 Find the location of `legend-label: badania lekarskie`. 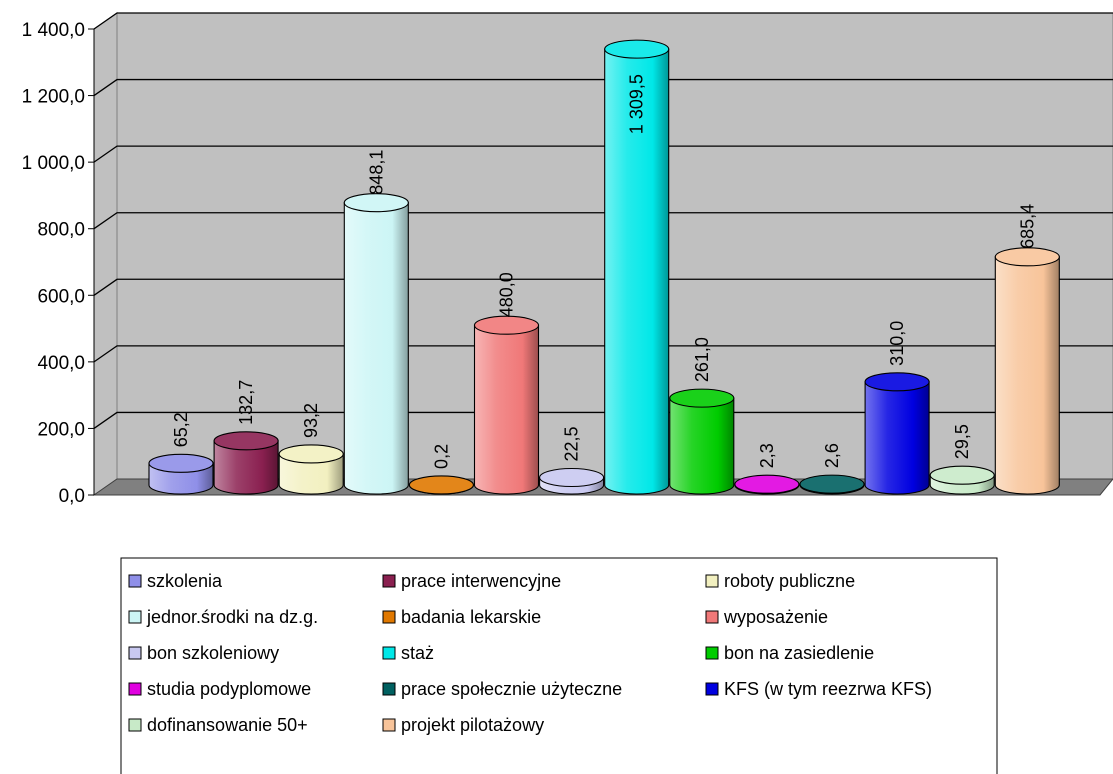

legend-label: badania lekarskie is located at coordinates (471, 617).